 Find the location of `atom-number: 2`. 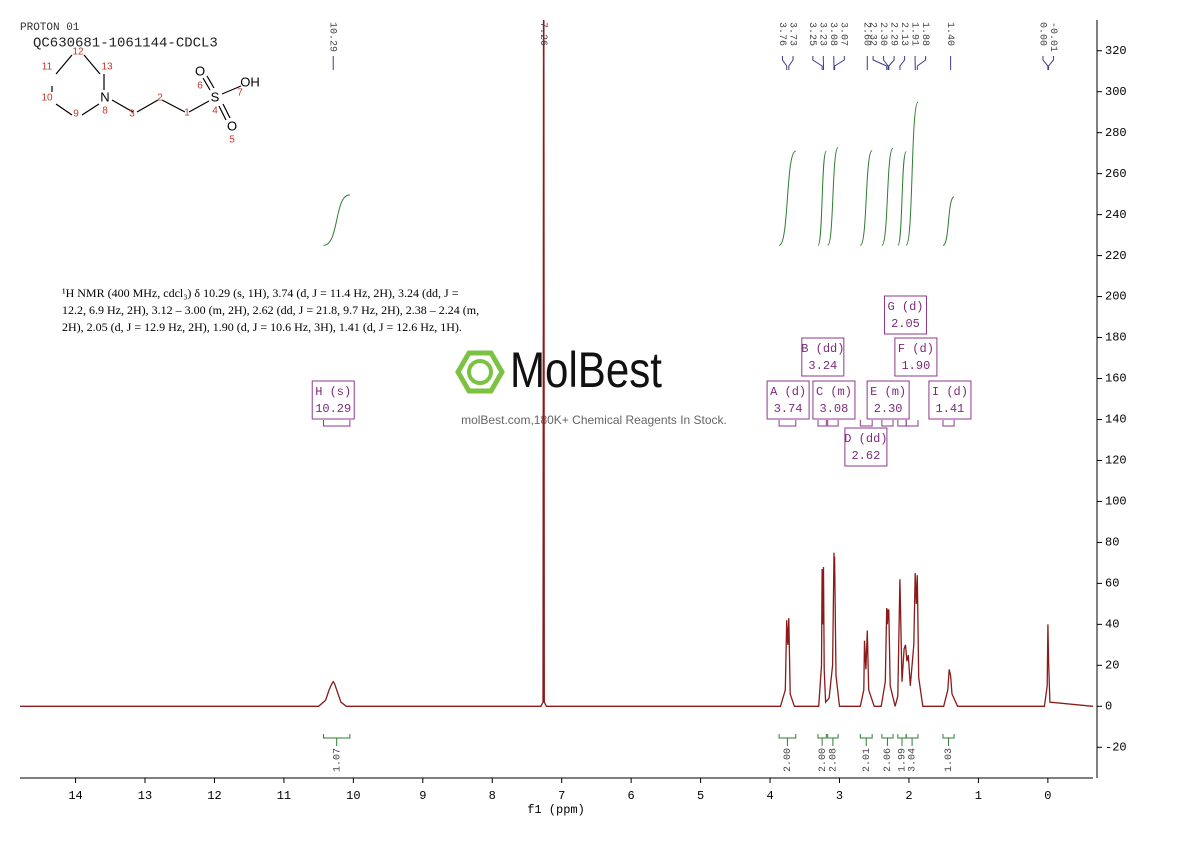

atom-number: 2 is located at coordinates (160, 98).